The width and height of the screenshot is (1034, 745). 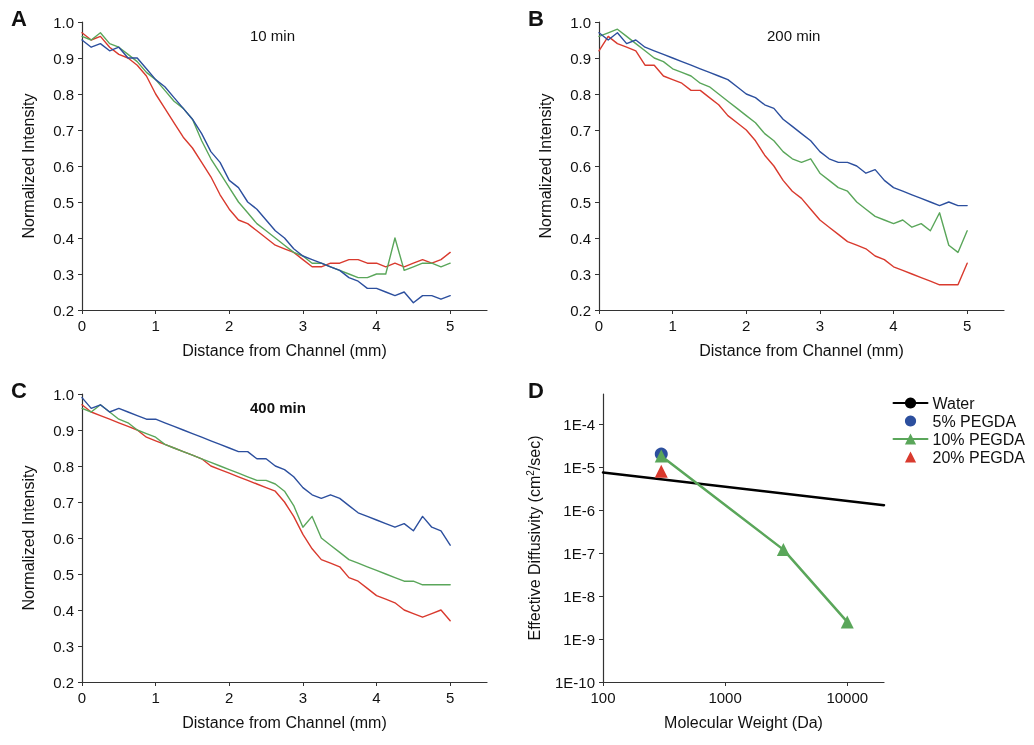 What do you see at coordinates (847, 697) in the screenshot?
I see `x-tick-label: 10000` at bounding box center [847, 697].